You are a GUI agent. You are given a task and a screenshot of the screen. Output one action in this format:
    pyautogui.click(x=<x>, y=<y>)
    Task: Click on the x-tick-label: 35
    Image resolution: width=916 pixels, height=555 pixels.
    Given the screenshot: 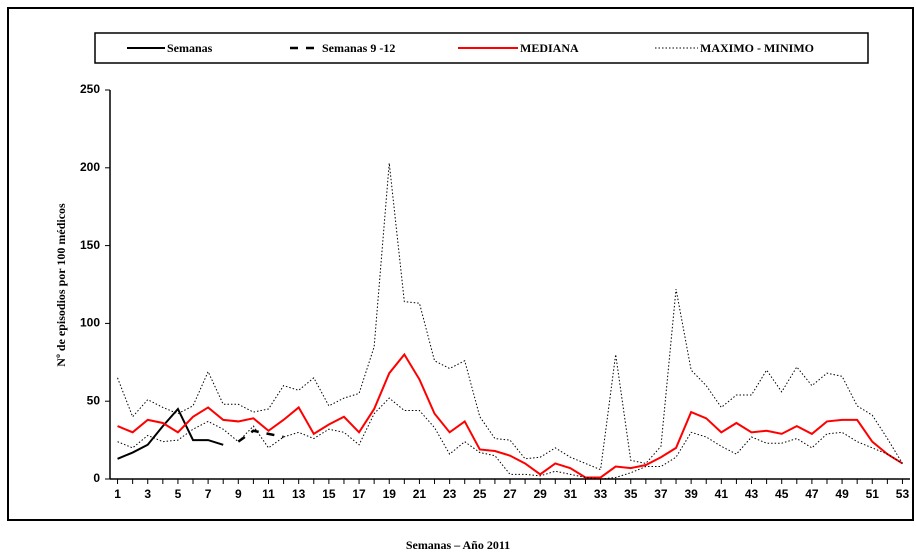 What is the action you would take?
    pyautogui.click(x=631, y=494)
    